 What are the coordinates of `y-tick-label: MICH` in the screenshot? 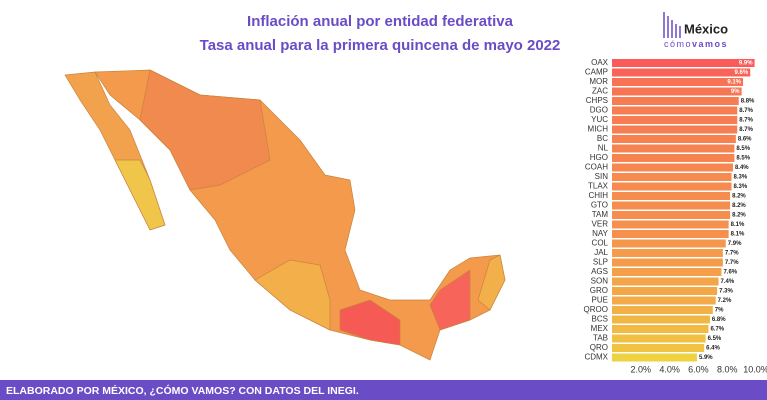 It's located at (598, 129).